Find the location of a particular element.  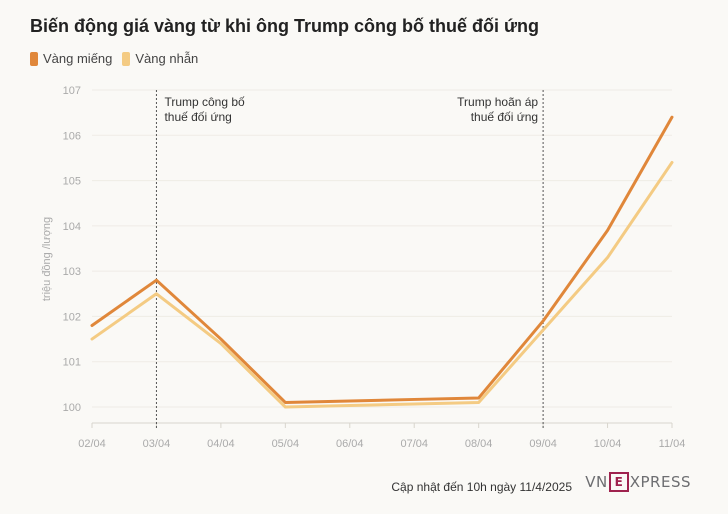

x-tick-label: 05/04 is located at coordinates (286, 444).